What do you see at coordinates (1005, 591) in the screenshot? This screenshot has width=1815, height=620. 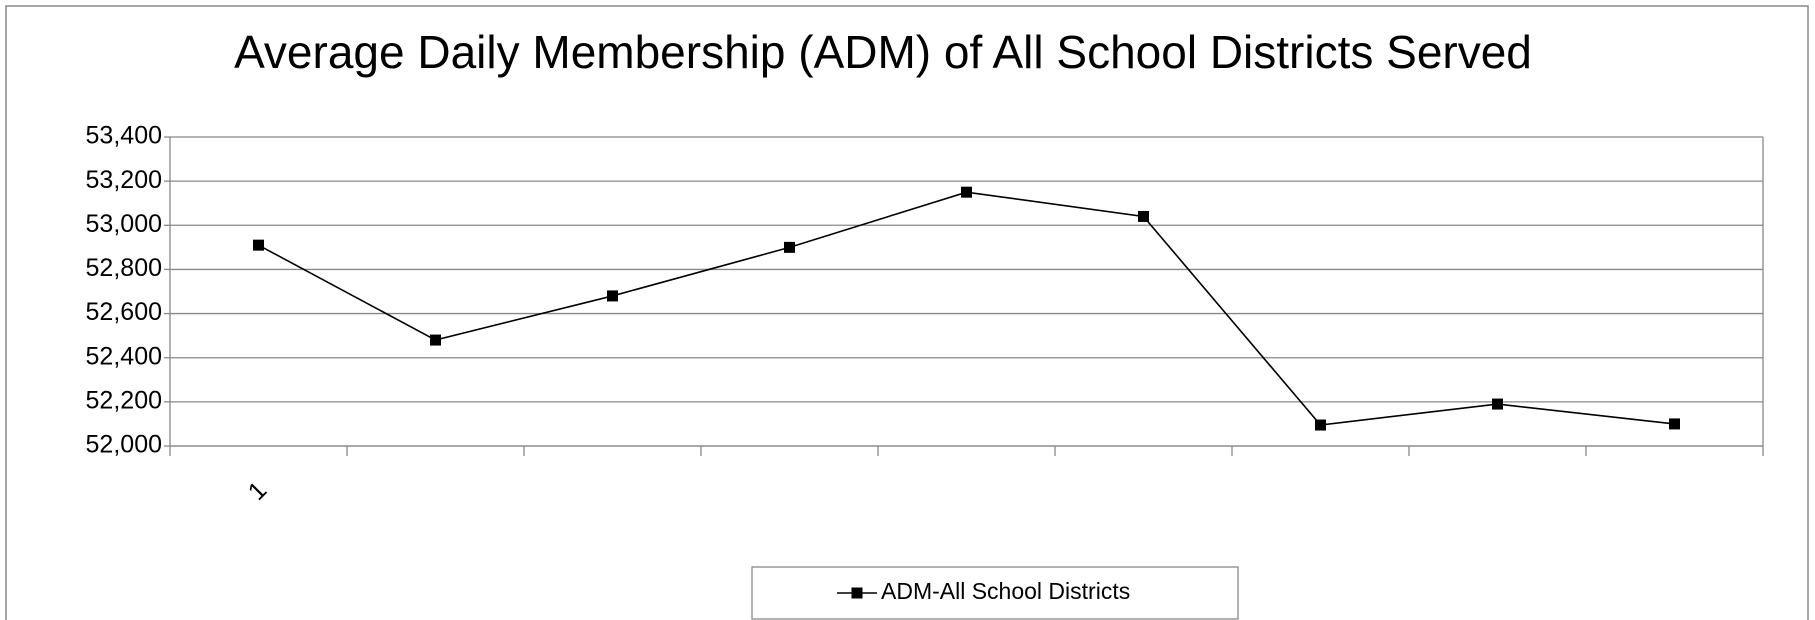 I see `legend-label: ADM-All School Districts` at bounding box center [1005, 591].